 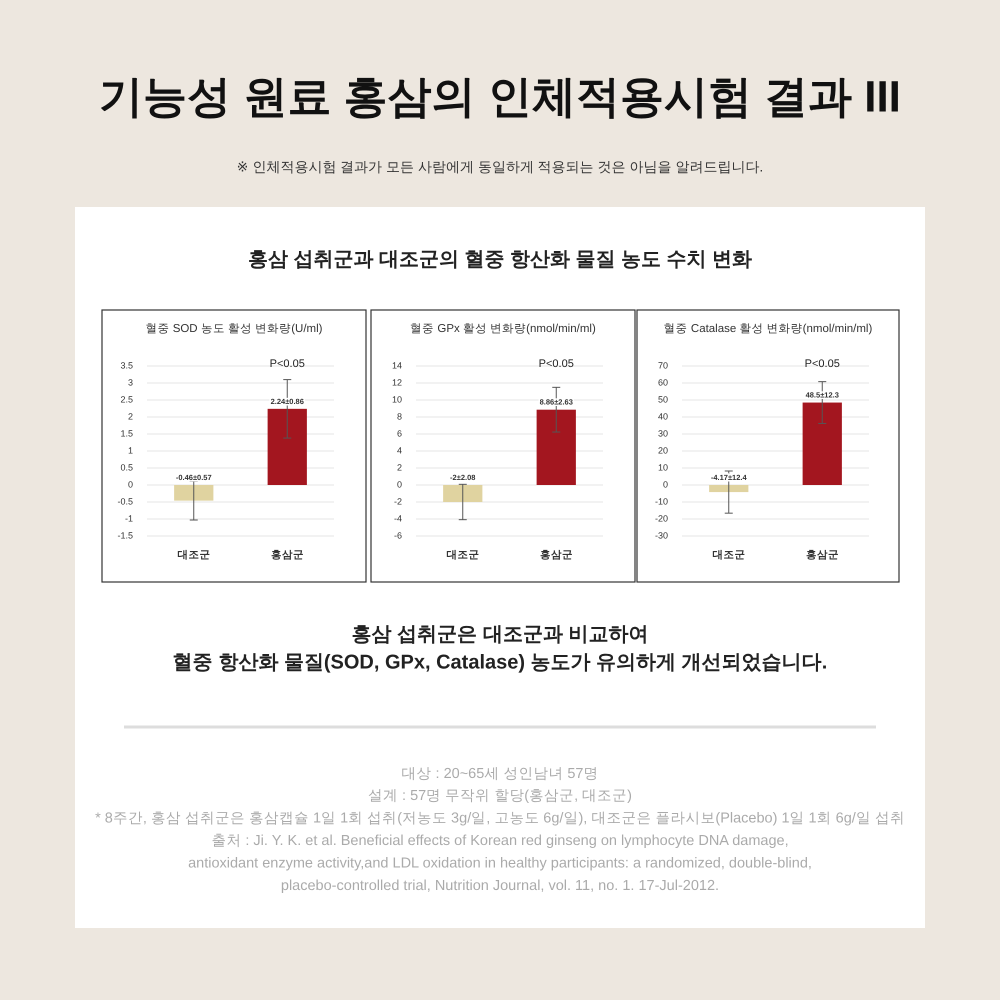 I want to click on y-tick-label: 1.5, so click(x=126, y=433).